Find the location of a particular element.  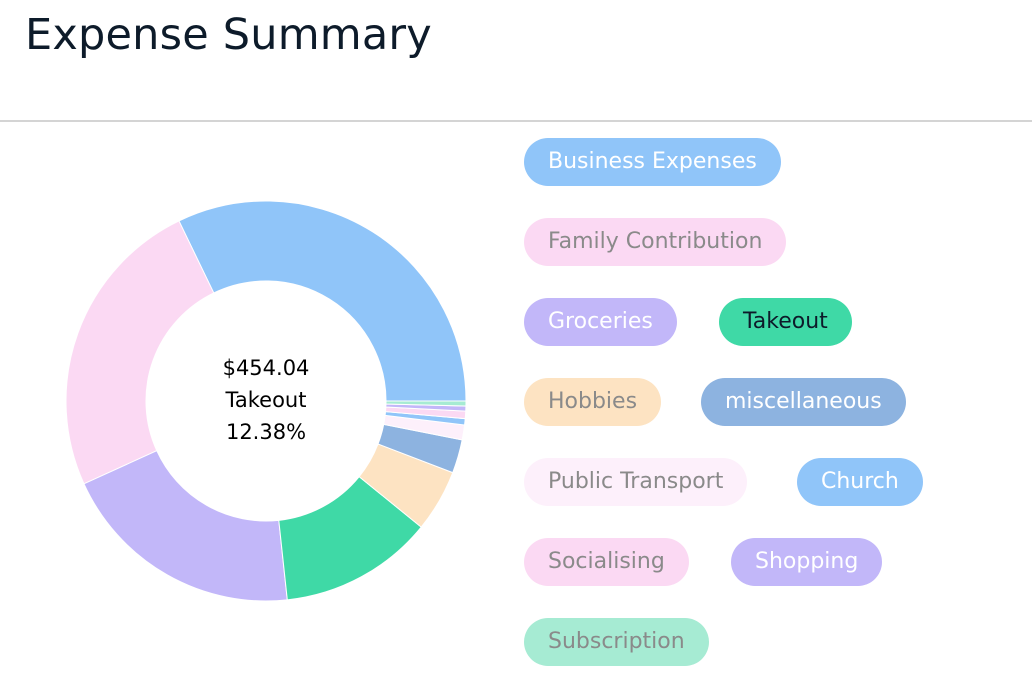

center-percent: 12.38% is located at coordinates (266, 432).